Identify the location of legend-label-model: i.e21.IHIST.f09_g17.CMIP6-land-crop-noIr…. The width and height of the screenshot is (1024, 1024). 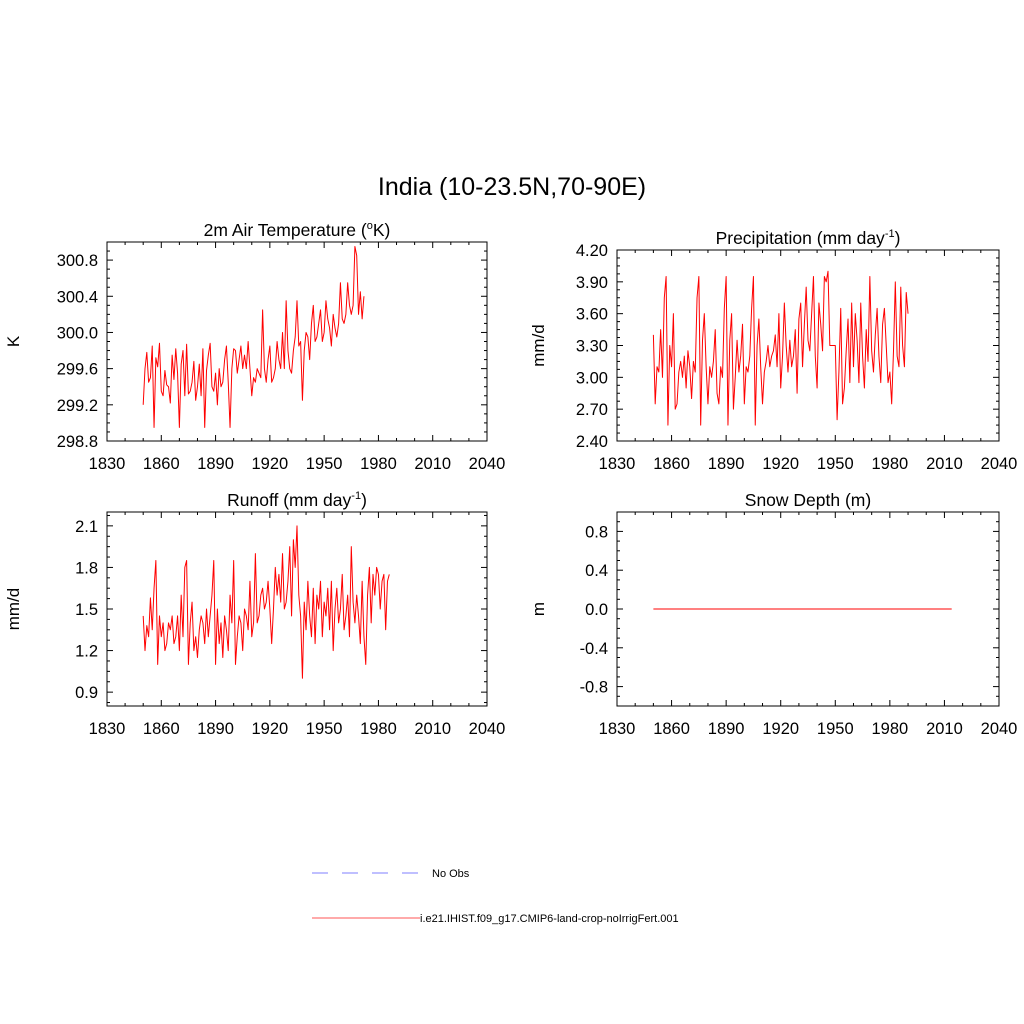
(549, 919).